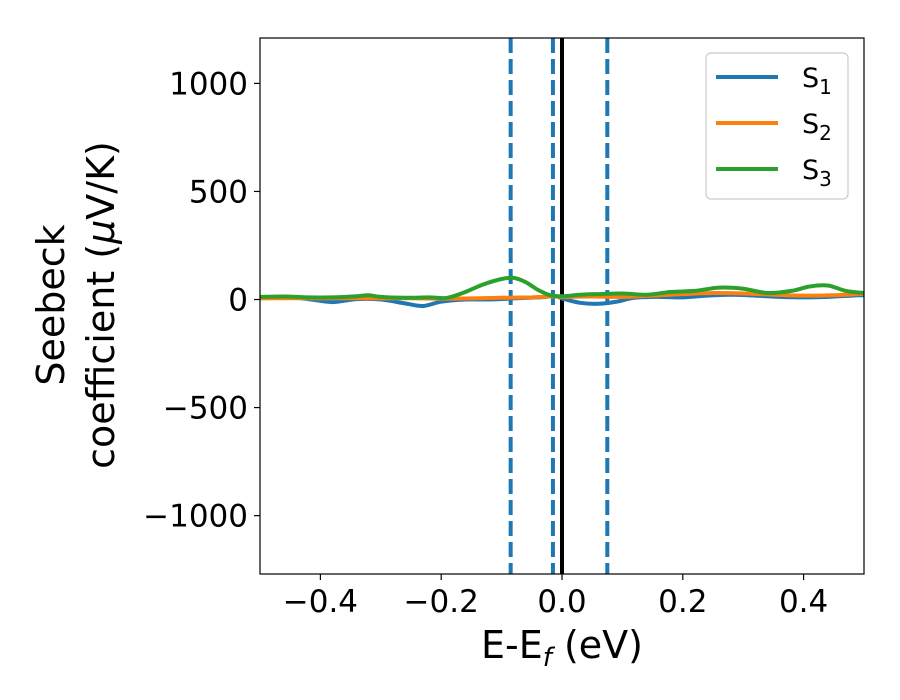 This screenshot has width=900, height=700. What do you see at coordinates (238, 301) in the screenshot?
I see `y-tick-label: 0` at bounding box center [238, 301].